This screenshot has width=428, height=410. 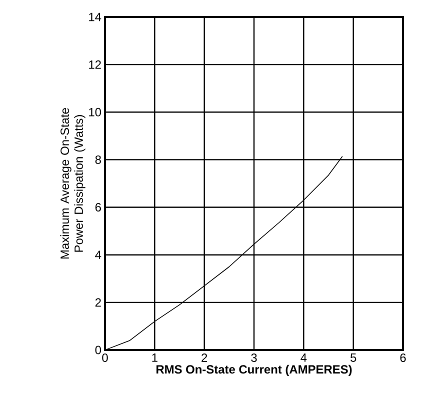 What do you see at coordinates (403, 358) in the screenshot?
I see `x-tick-label: 6` at bounding box center [403, 358].